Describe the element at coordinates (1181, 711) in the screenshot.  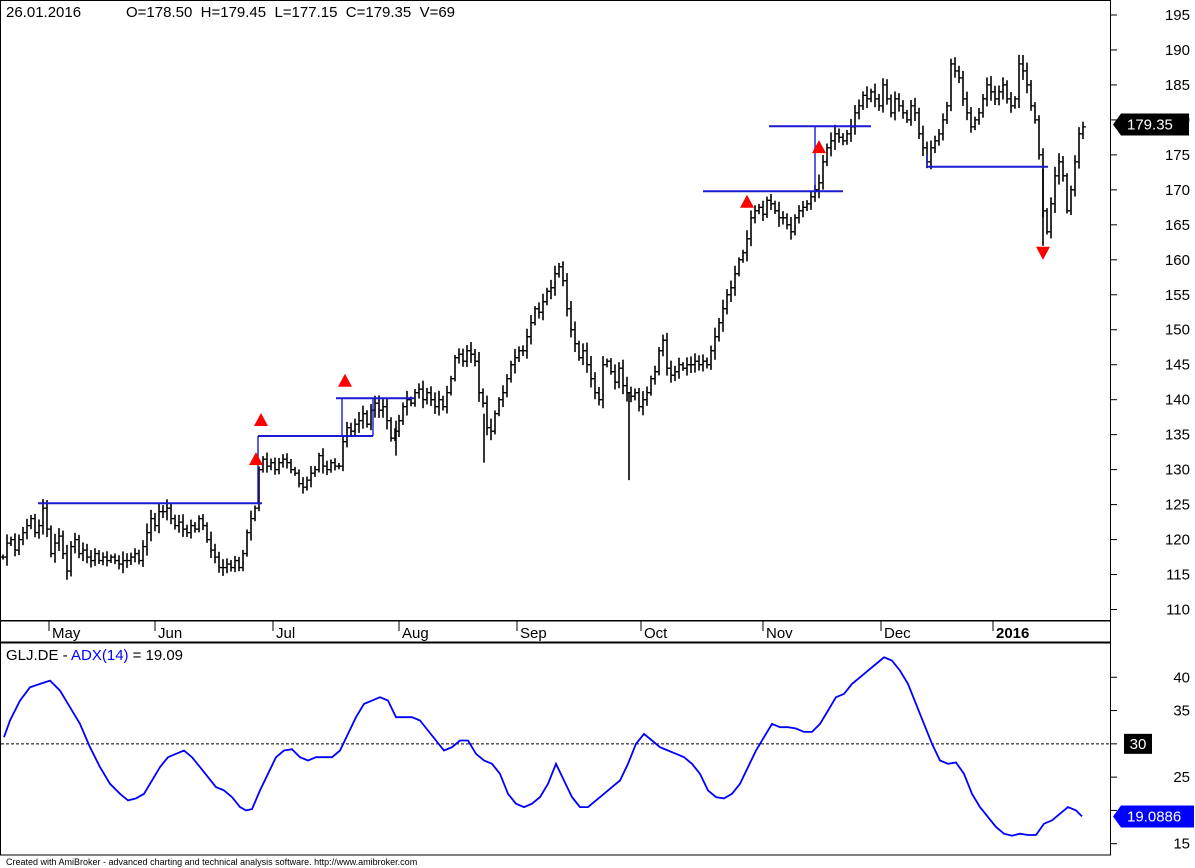
I see `adx-tick-label: 35` at that location.